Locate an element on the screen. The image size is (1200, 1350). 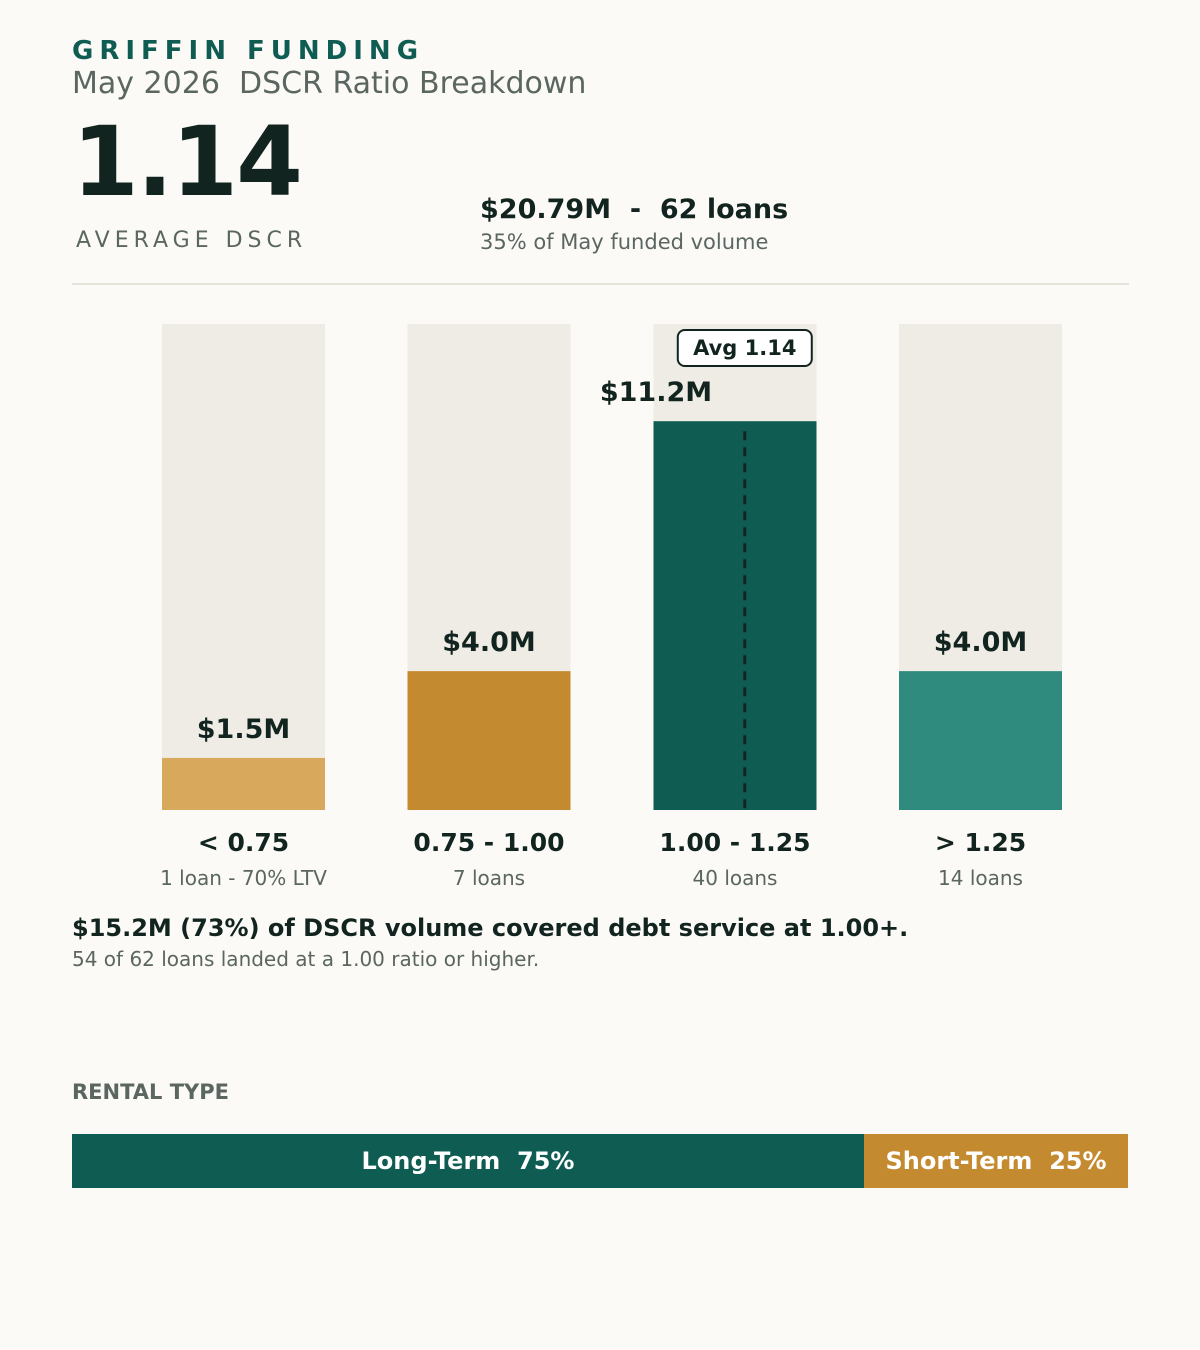
rental-type-bar: Long-Term 75% Short-Term 25% is located at coordinates (600, 1161).